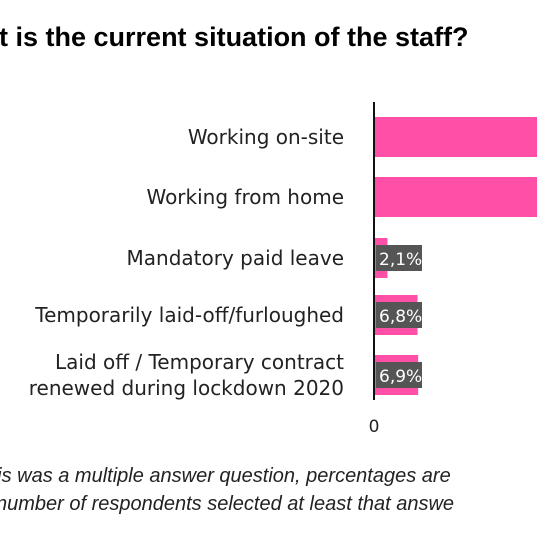  I want to click on category-label-2: Working from home, so click(245, 197).